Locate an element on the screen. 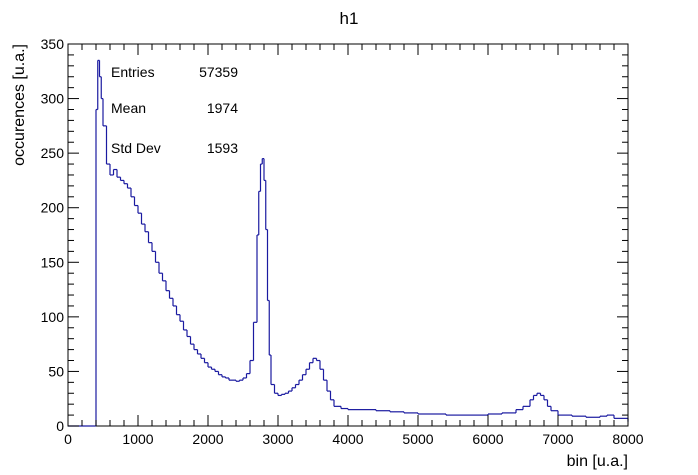 This screenshot has width=698, height=475. y-tick-label: 300 is located at coordinates (53, 99).